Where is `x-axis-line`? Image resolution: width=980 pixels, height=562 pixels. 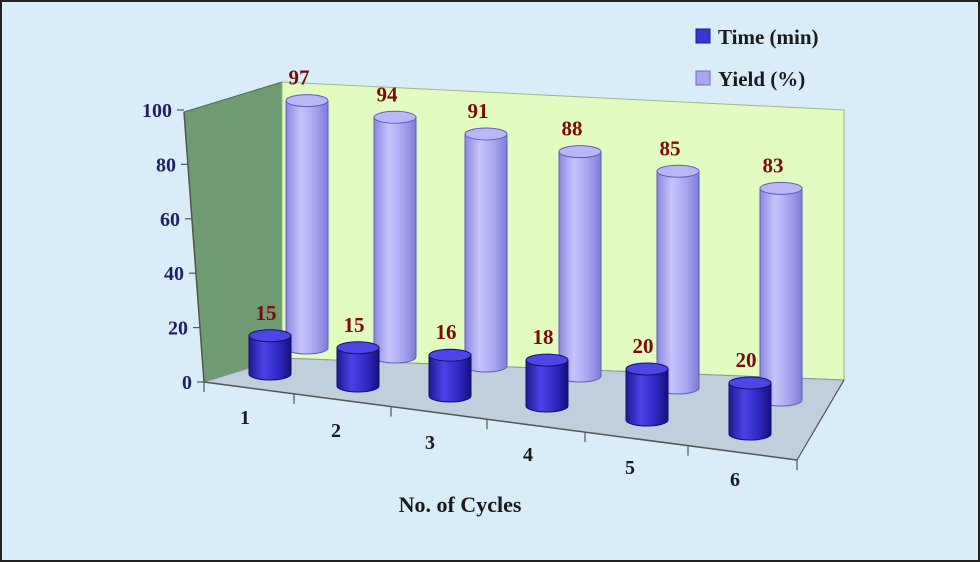
x-axis-line is located at coordinates (500, 421).